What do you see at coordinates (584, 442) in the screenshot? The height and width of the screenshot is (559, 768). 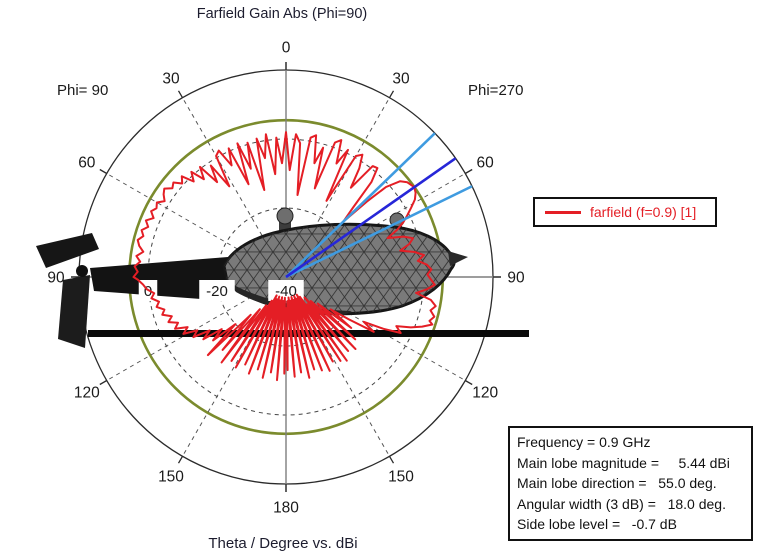 I see `info-line: Frequency = 0.9 GHz` at bounding box center [584, 442].